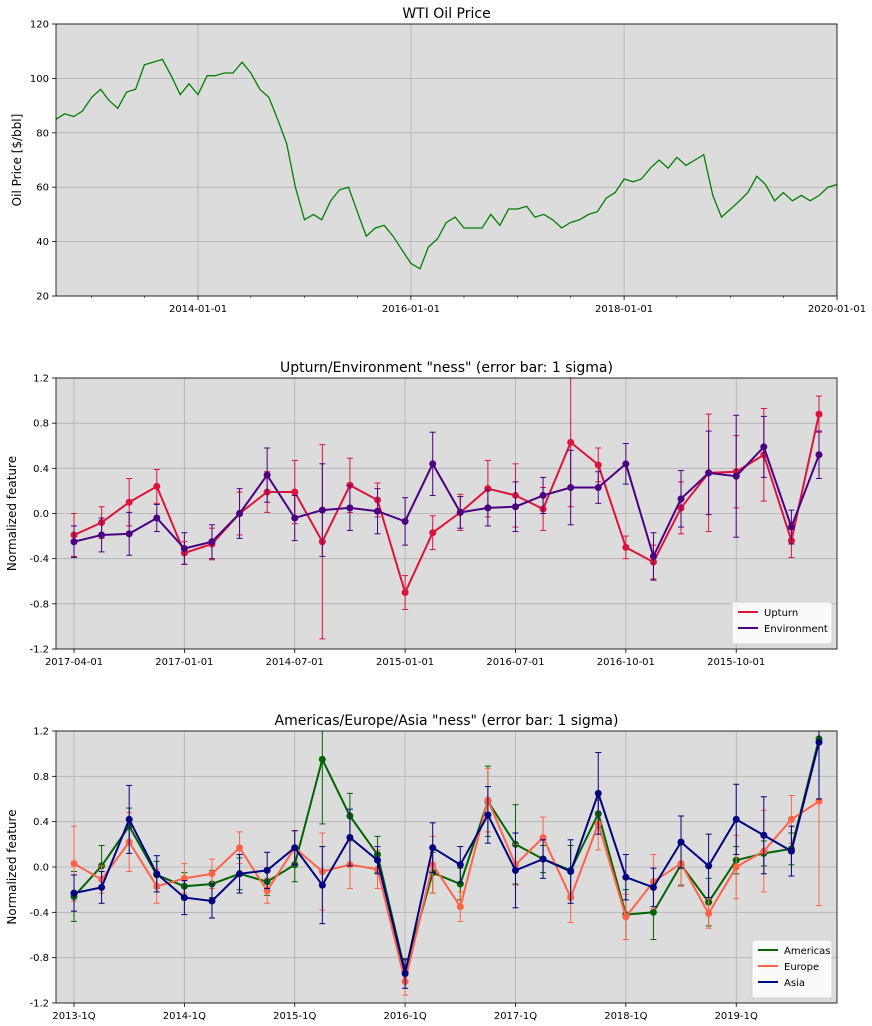 This screenshot has height=1026, width=872. I want to click on legend: Upturn Environment, so click(782, 623).